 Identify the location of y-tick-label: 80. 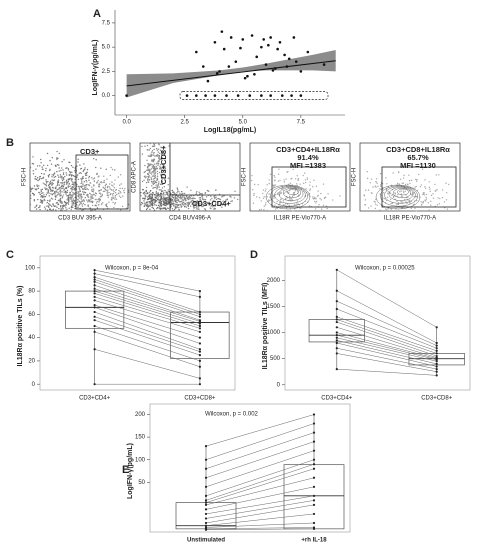
(31, 292).